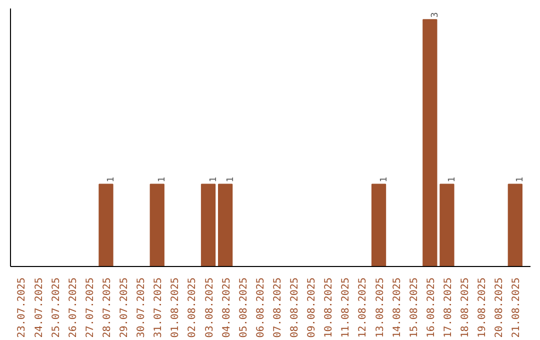 Image resolution: width=540 pixels, height=340 pixels. What do you see at coordinates (176, 307) in the screenshot?
I see `x-tick-label: 01.08.2025` at bounding box center [176, 307].